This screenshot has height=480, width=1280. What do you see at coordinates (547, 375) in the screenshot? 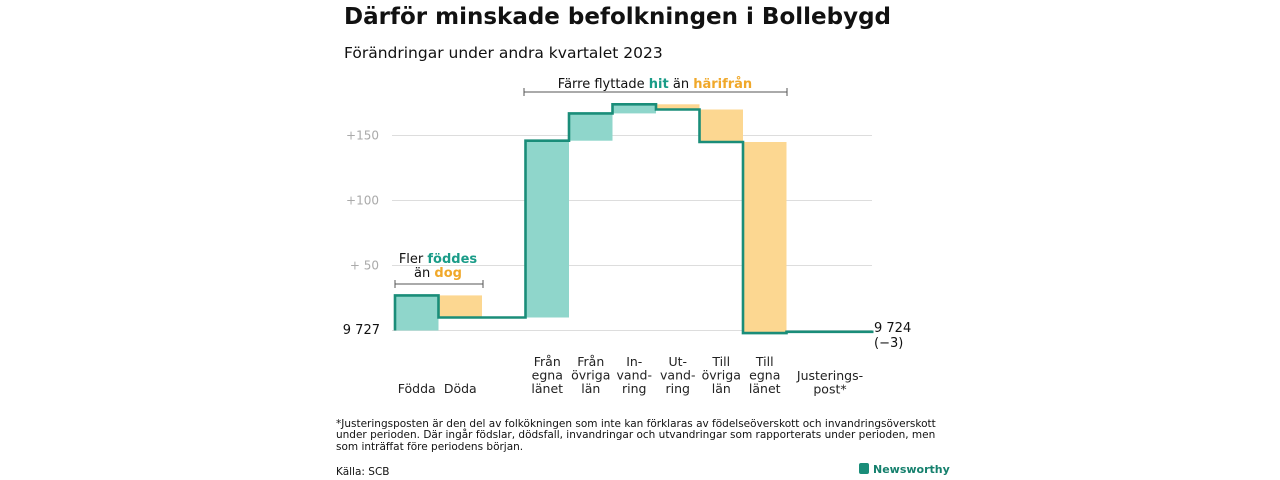
I see `x-tick-label: Från egna länet` at bounding box center [547, 375].